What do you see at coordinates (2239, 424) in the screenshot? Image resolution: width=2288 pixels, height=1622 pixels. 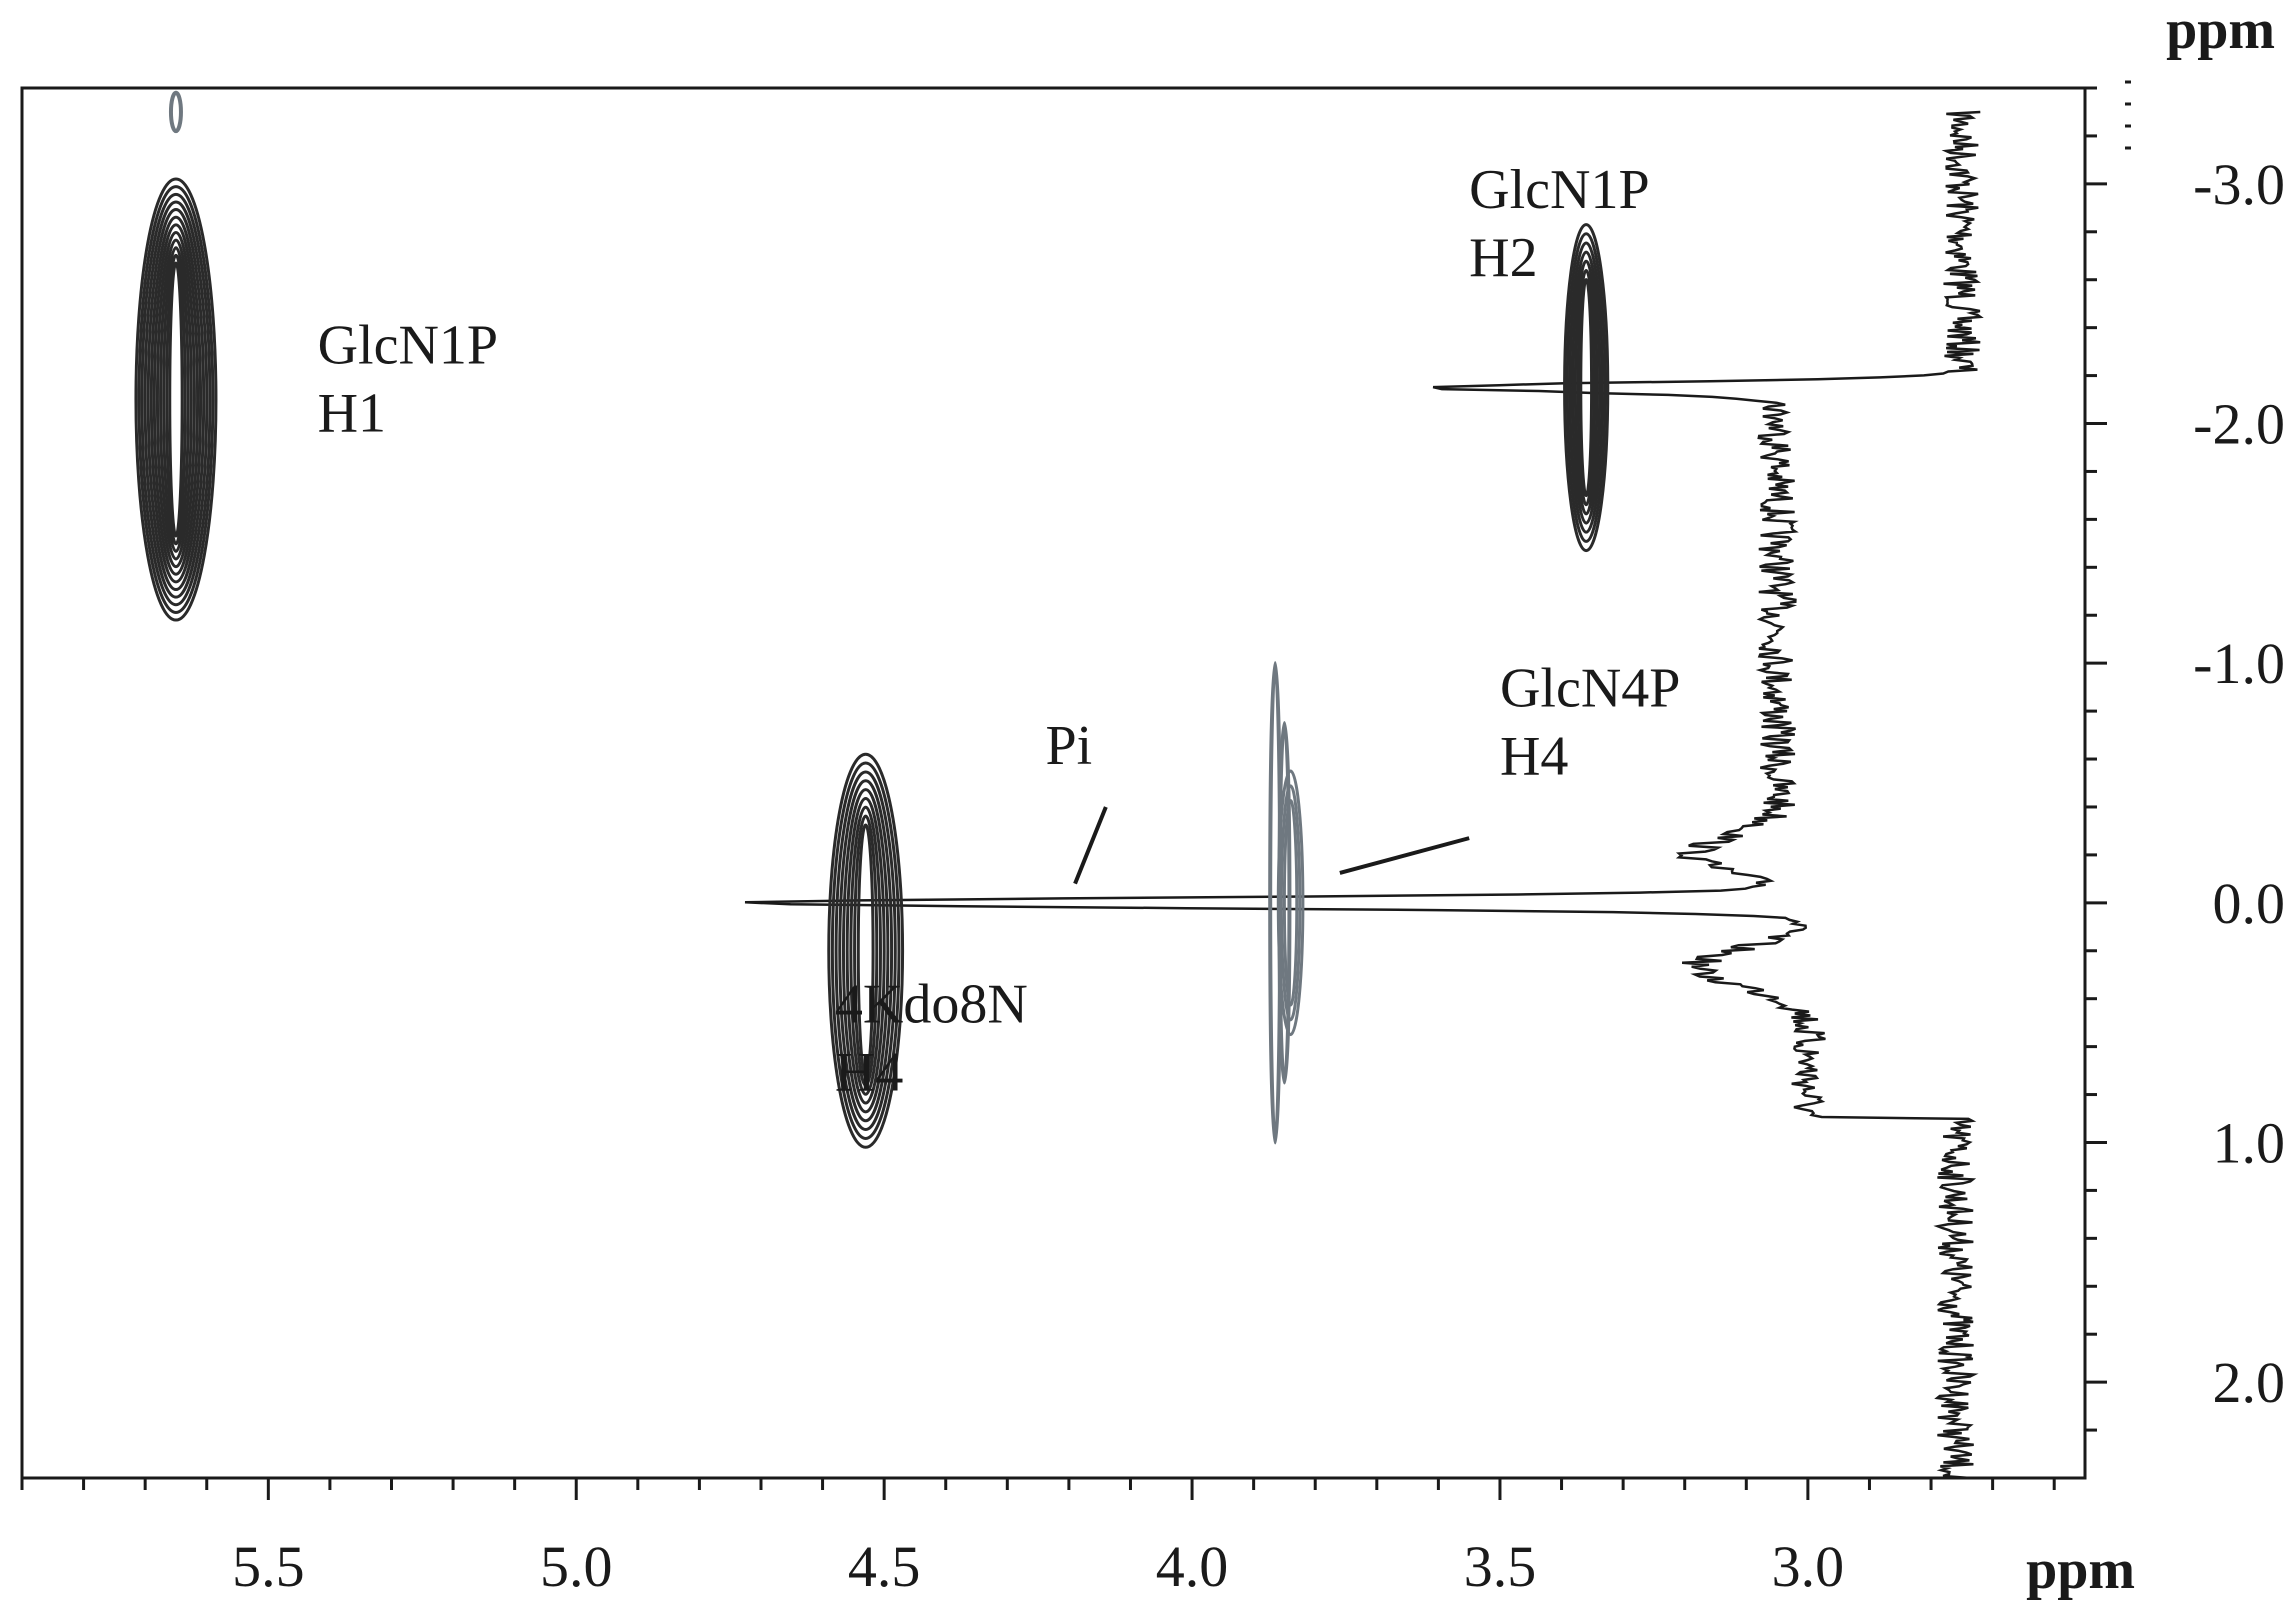 I see `y-tick-label: -2.0` at bounding box center [2239, 424].